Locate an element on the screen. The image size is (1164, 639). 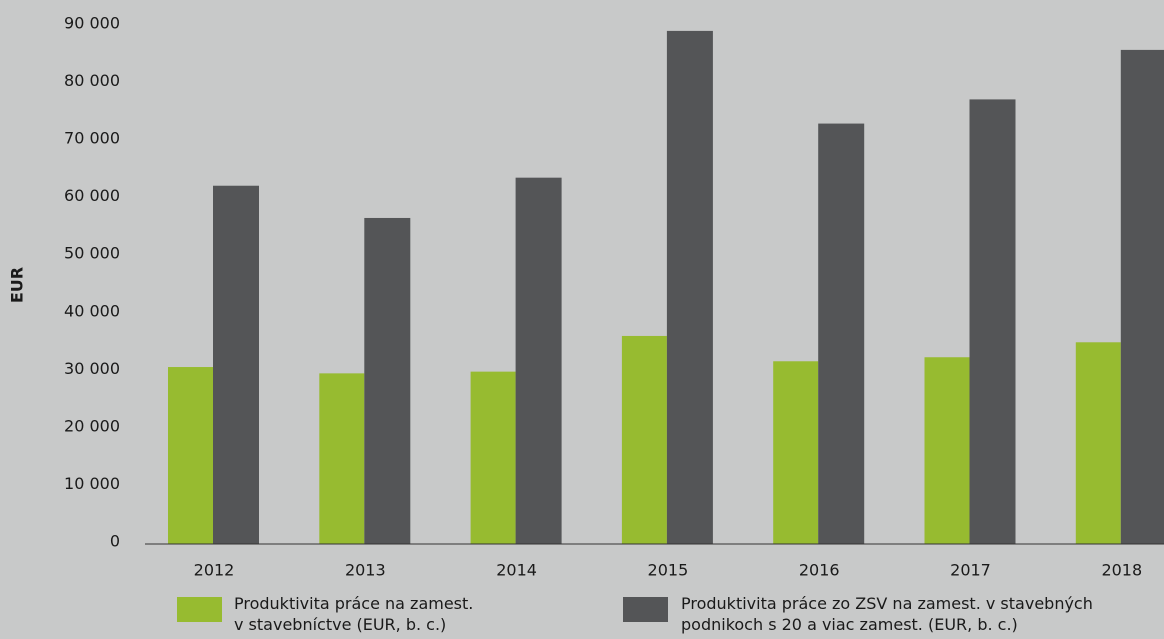
y-tick-label: 90 000 is located at coordinates (92, 23).